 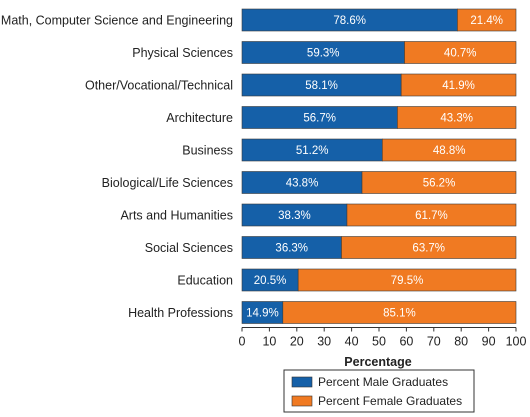 I want to click on category-label-math-computer-science-and-engineering: Math, Computer Science and Engineering, so click(x=117, y=21).